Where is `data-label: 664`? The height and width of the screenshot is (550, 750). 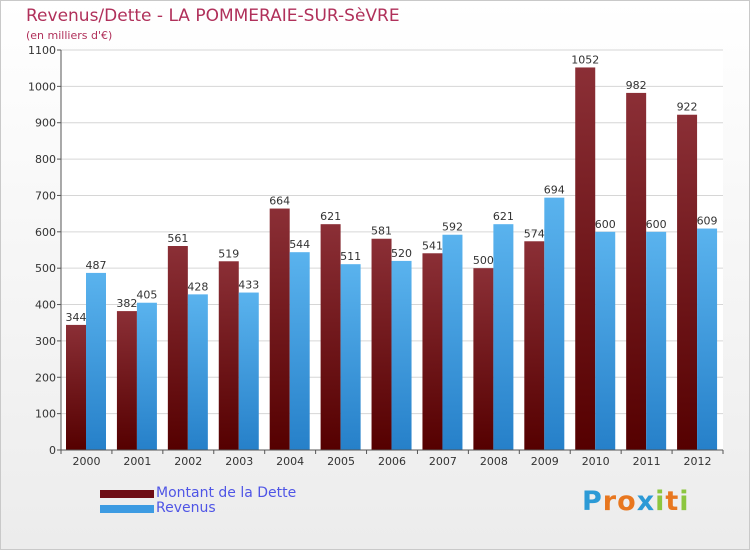
data-label: 664 is located at coordinates (279, 201).